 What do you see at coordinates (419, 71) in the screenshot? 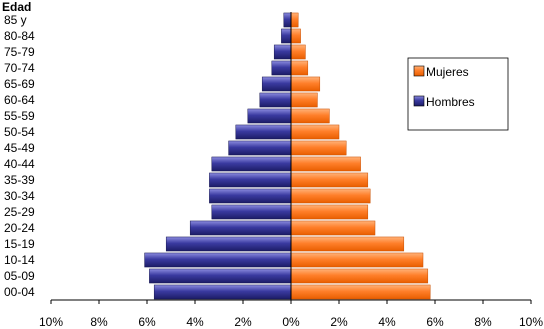
I see `legend-swatch-mujeres` at bounding box center [419, 71].